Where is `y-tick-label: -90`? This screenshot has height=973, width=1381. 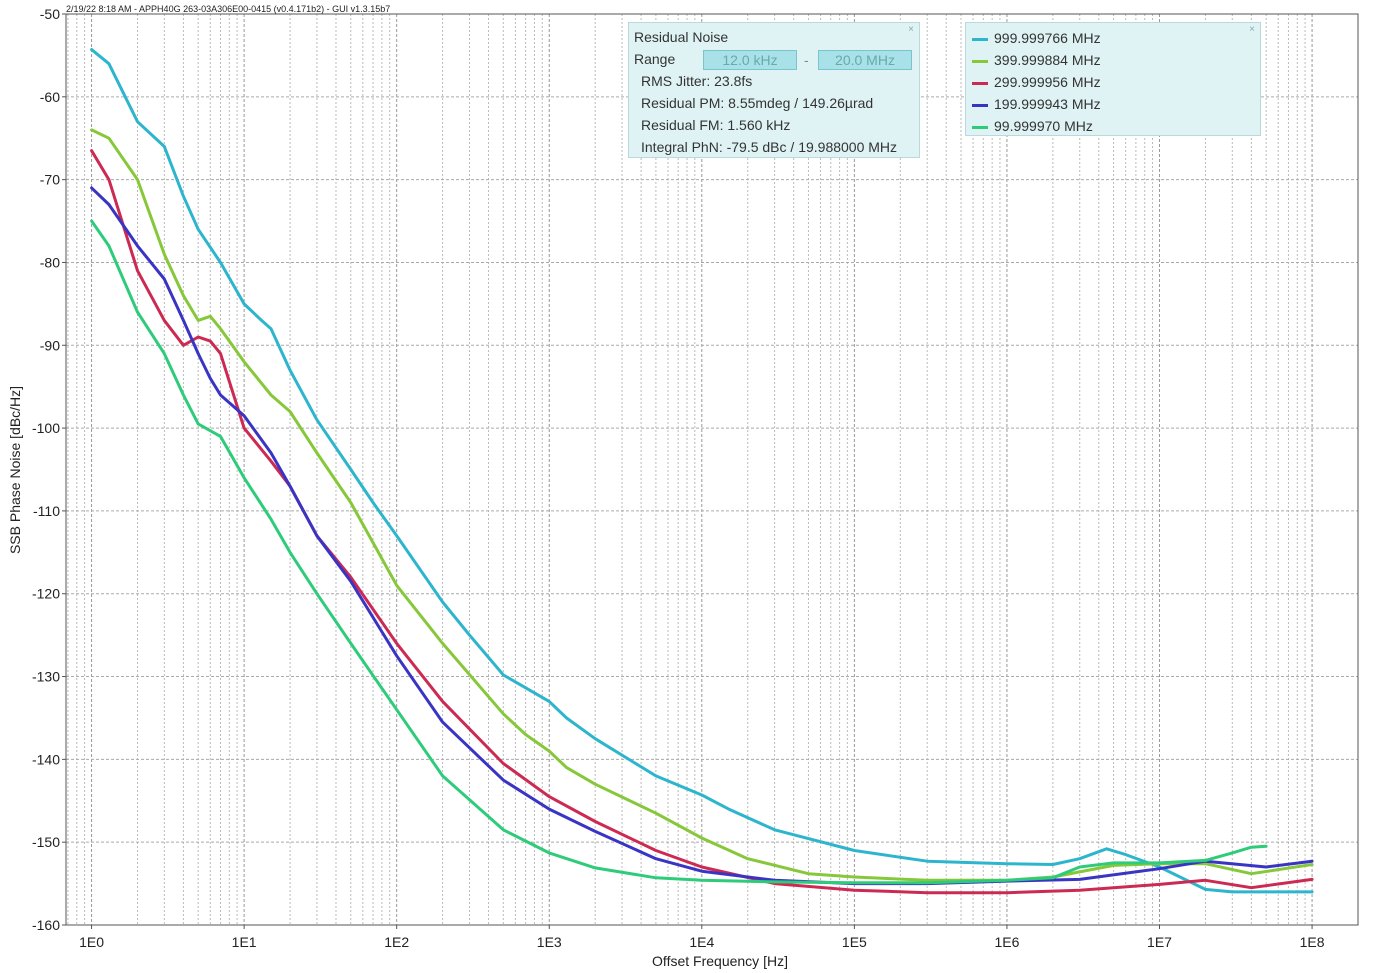 y-tick-label: -90 is located at coordinates (50, 345).